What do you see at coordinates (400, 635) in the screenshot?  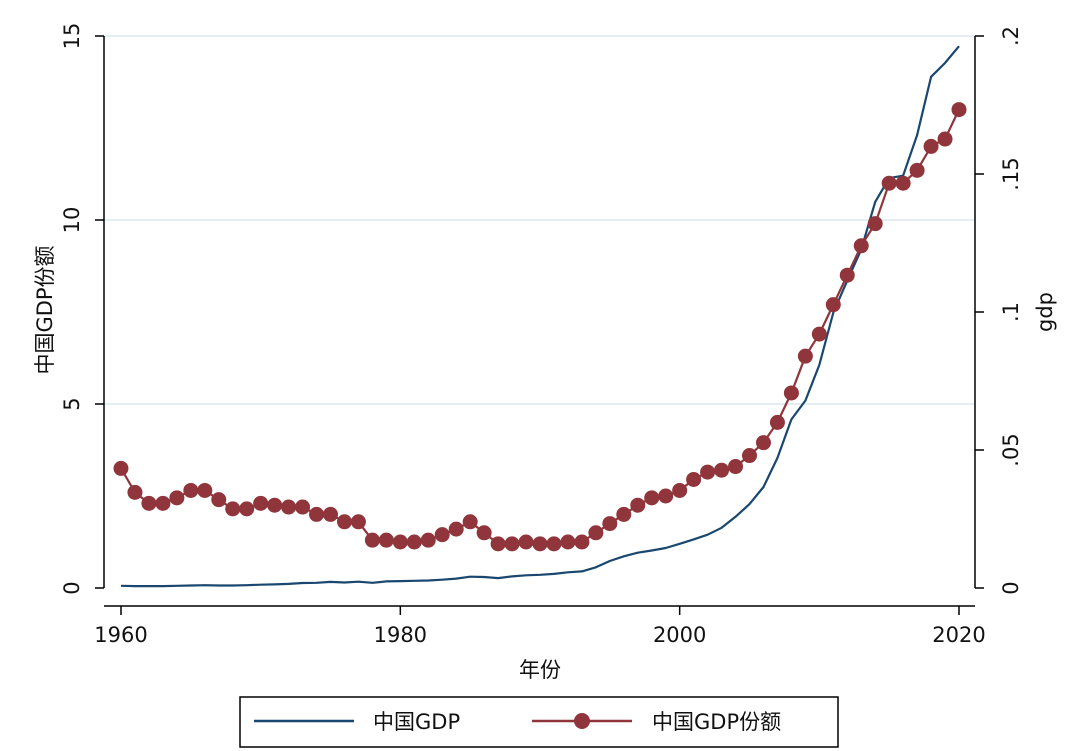 I see `x-tick-label-1: 1980` at bounding box center [400, 635].